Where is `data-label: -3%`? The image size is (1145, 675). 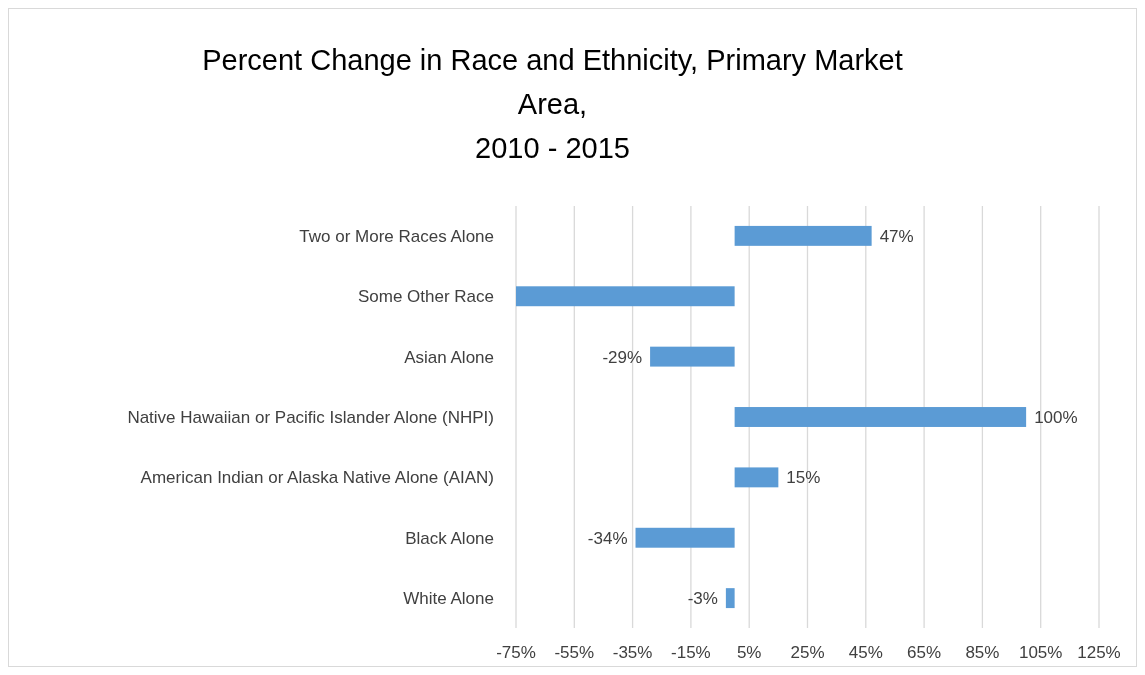 data-label: -3% is located at coordinates (702, 599).